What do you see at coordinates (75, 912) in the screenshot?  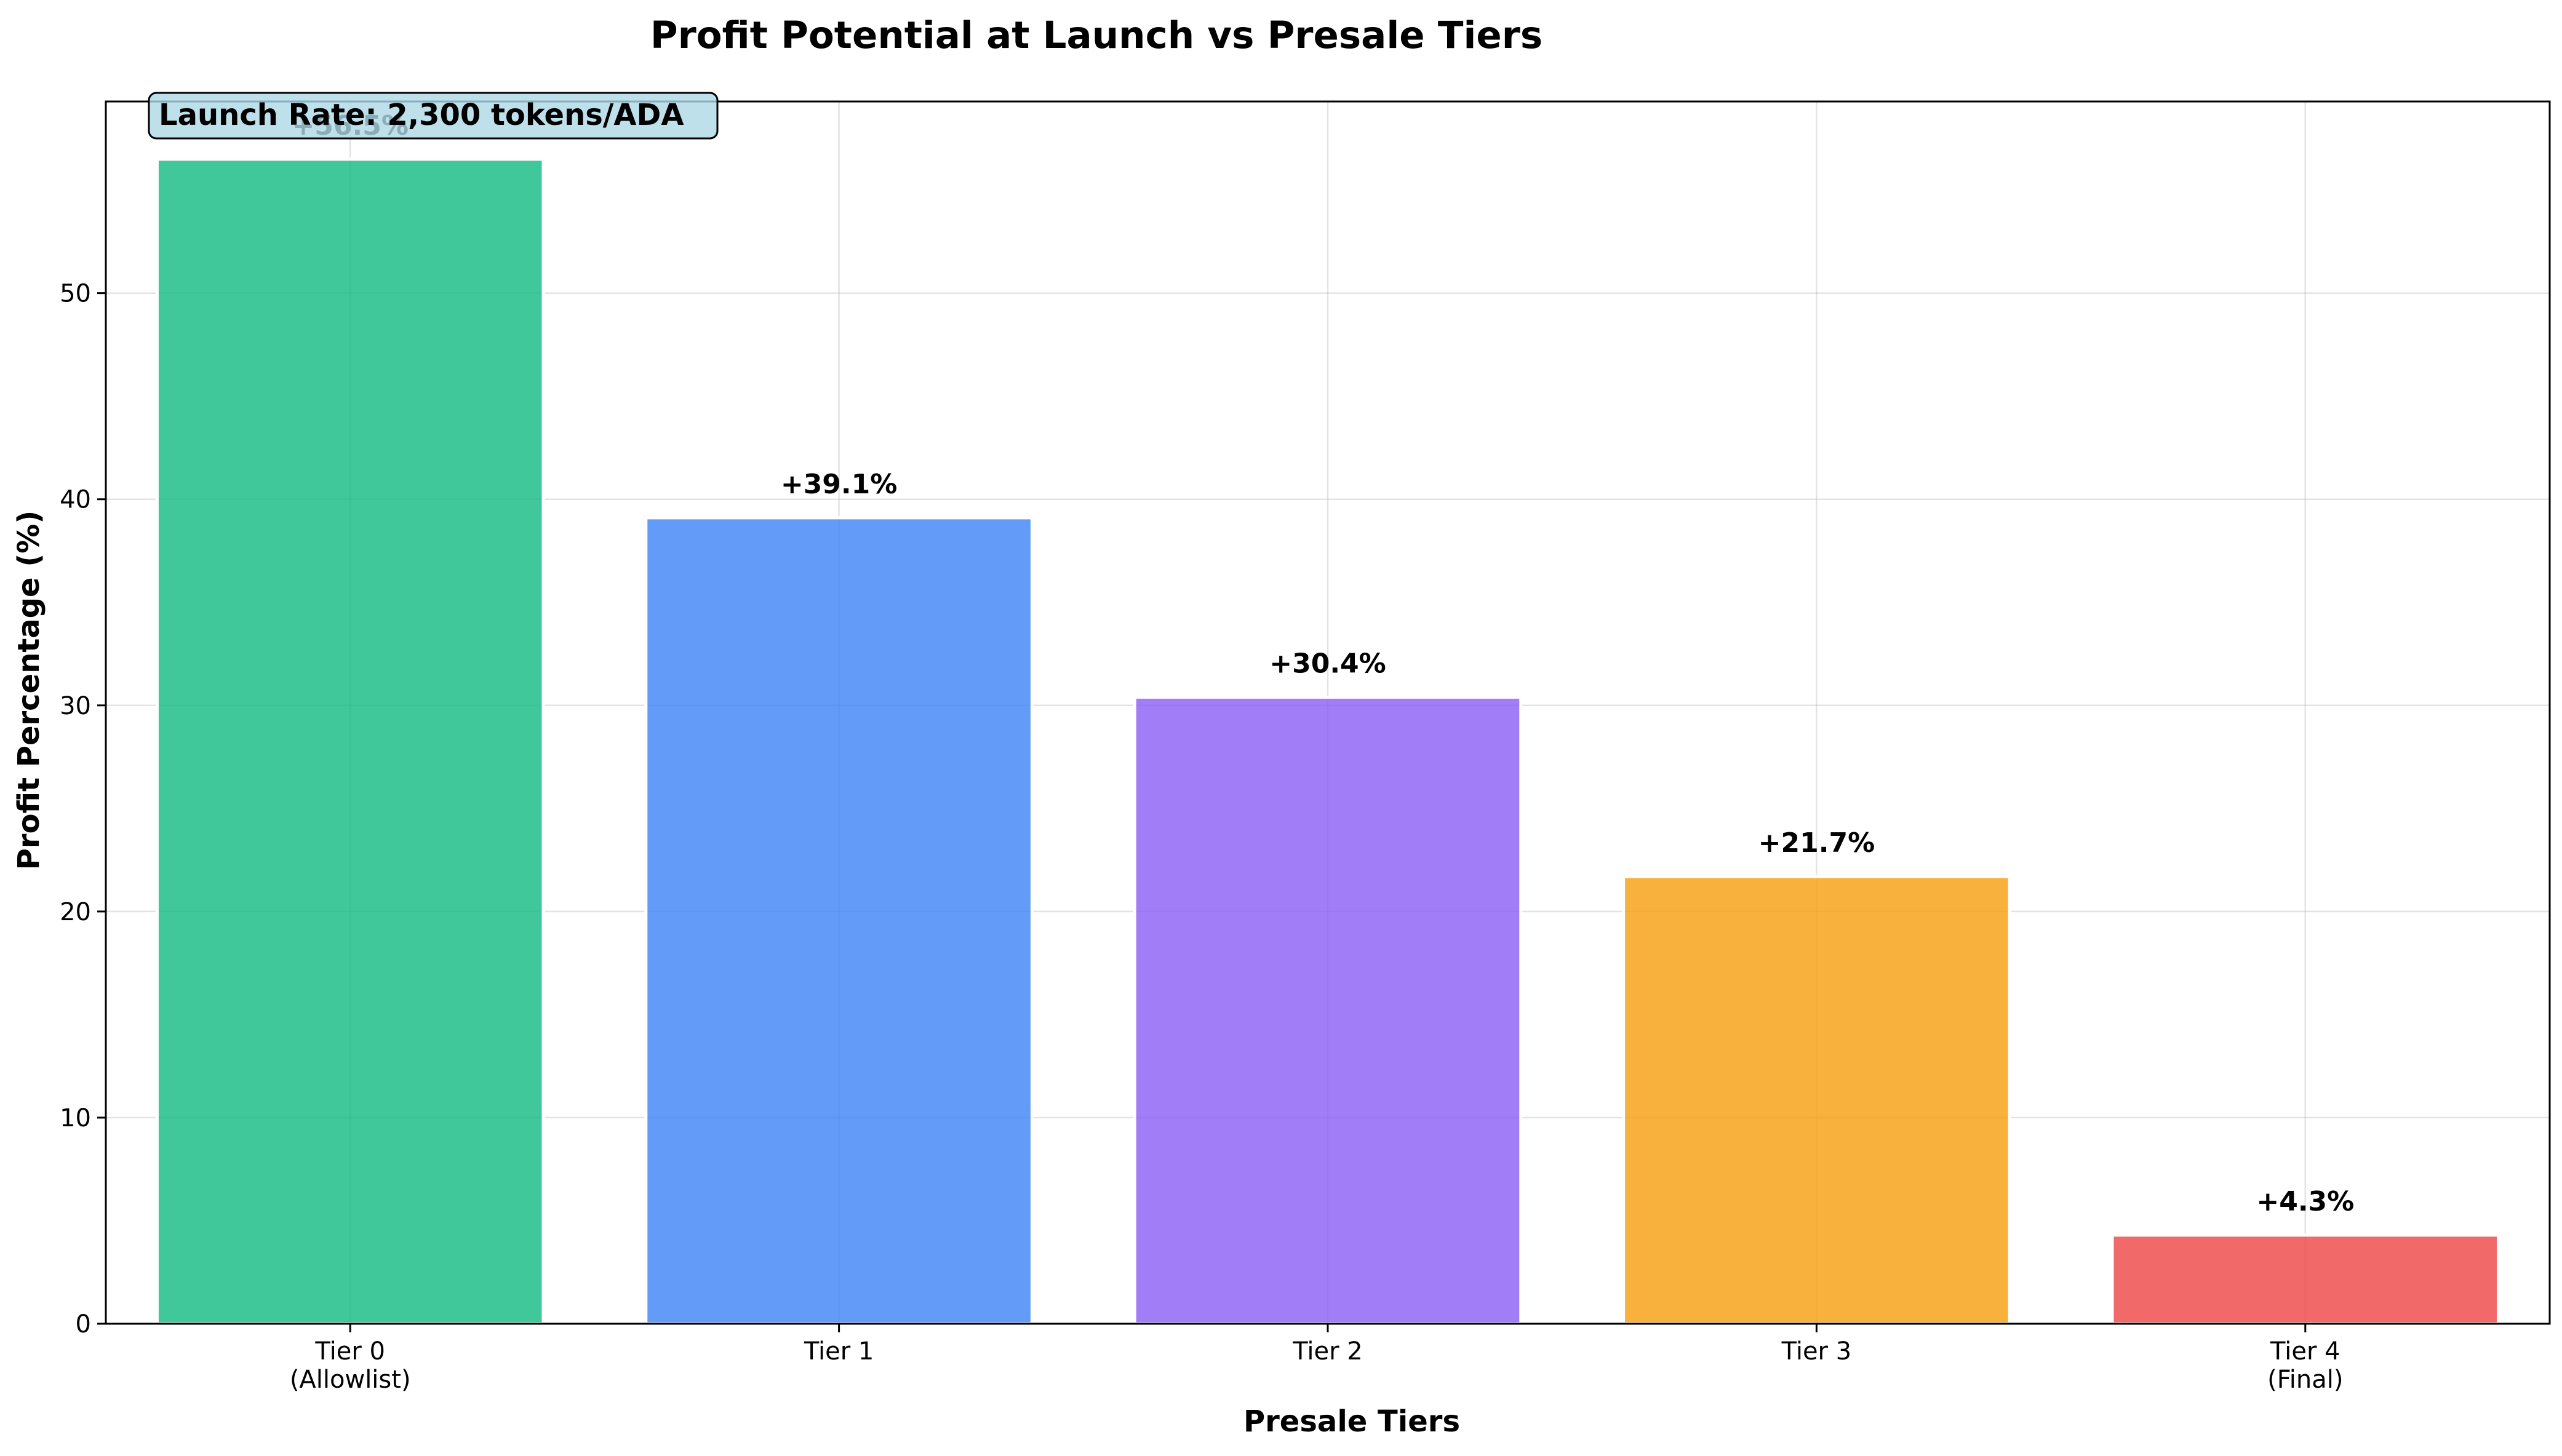 I see `y-tick-label: 20` at bounding box center [75, 912].